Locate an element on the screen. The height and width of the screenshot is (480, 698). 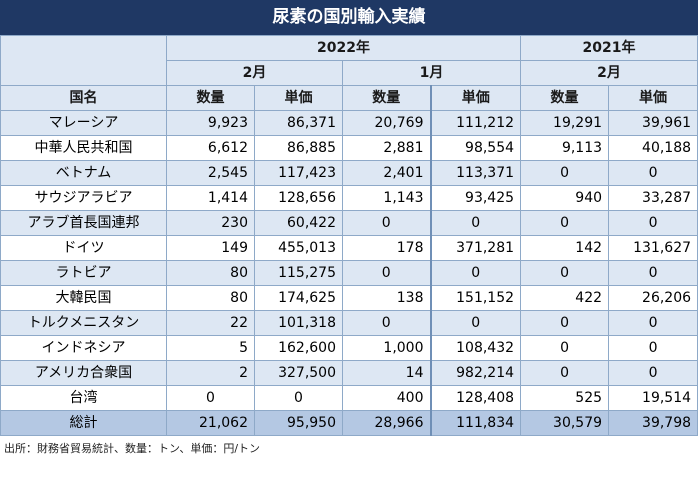
jan22-qty-cell: 2,881 is located at coordinates (386, 148).